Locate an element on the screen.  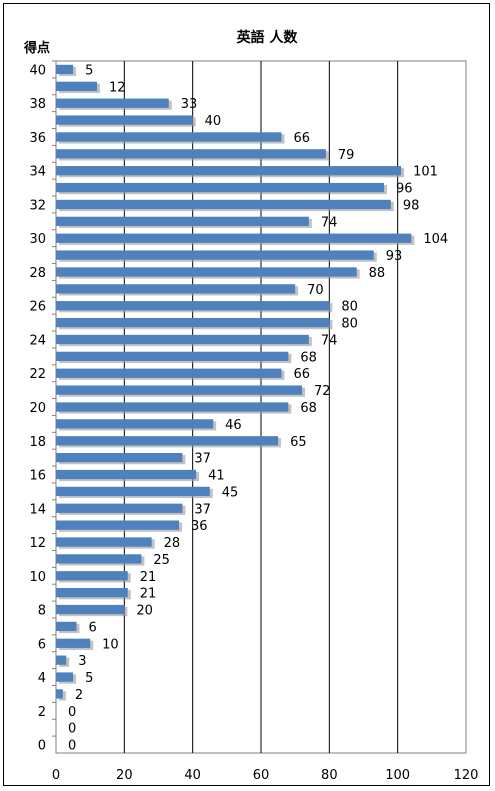
x-tick-label: 80 is located at coordinates (329, 775).